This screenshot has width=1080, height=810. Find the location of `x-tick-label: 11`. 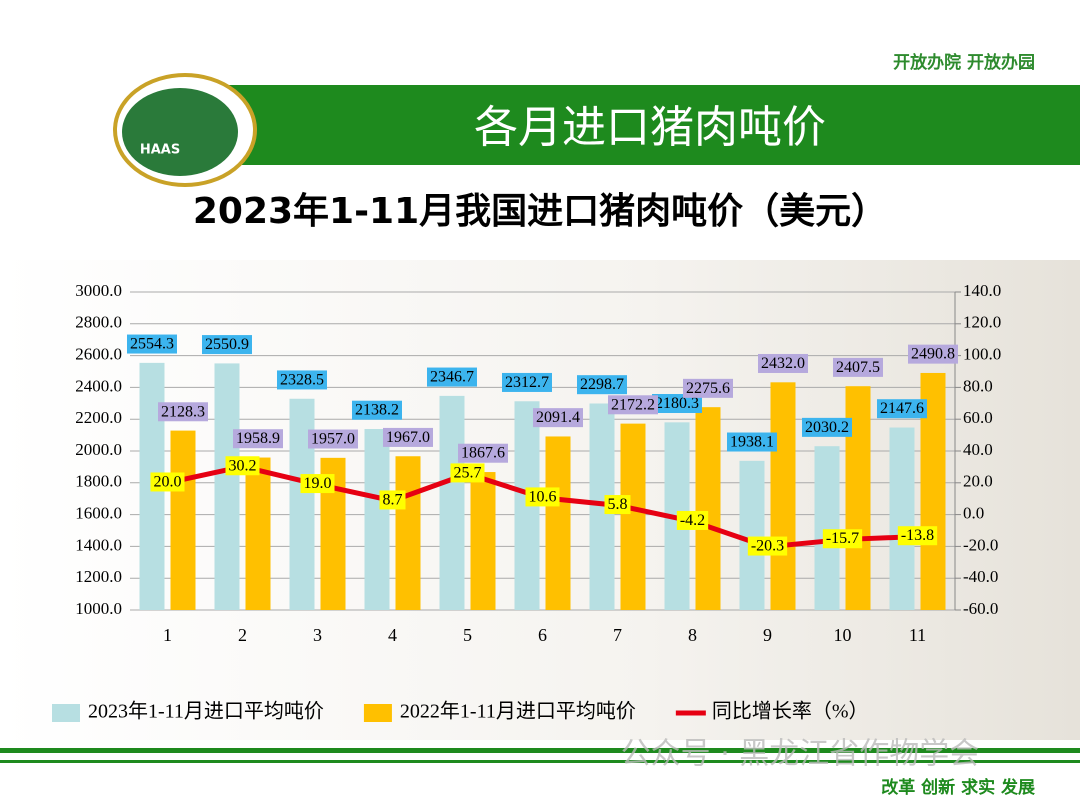

x-tick-label: 11 is located at coordinates (917, 635).